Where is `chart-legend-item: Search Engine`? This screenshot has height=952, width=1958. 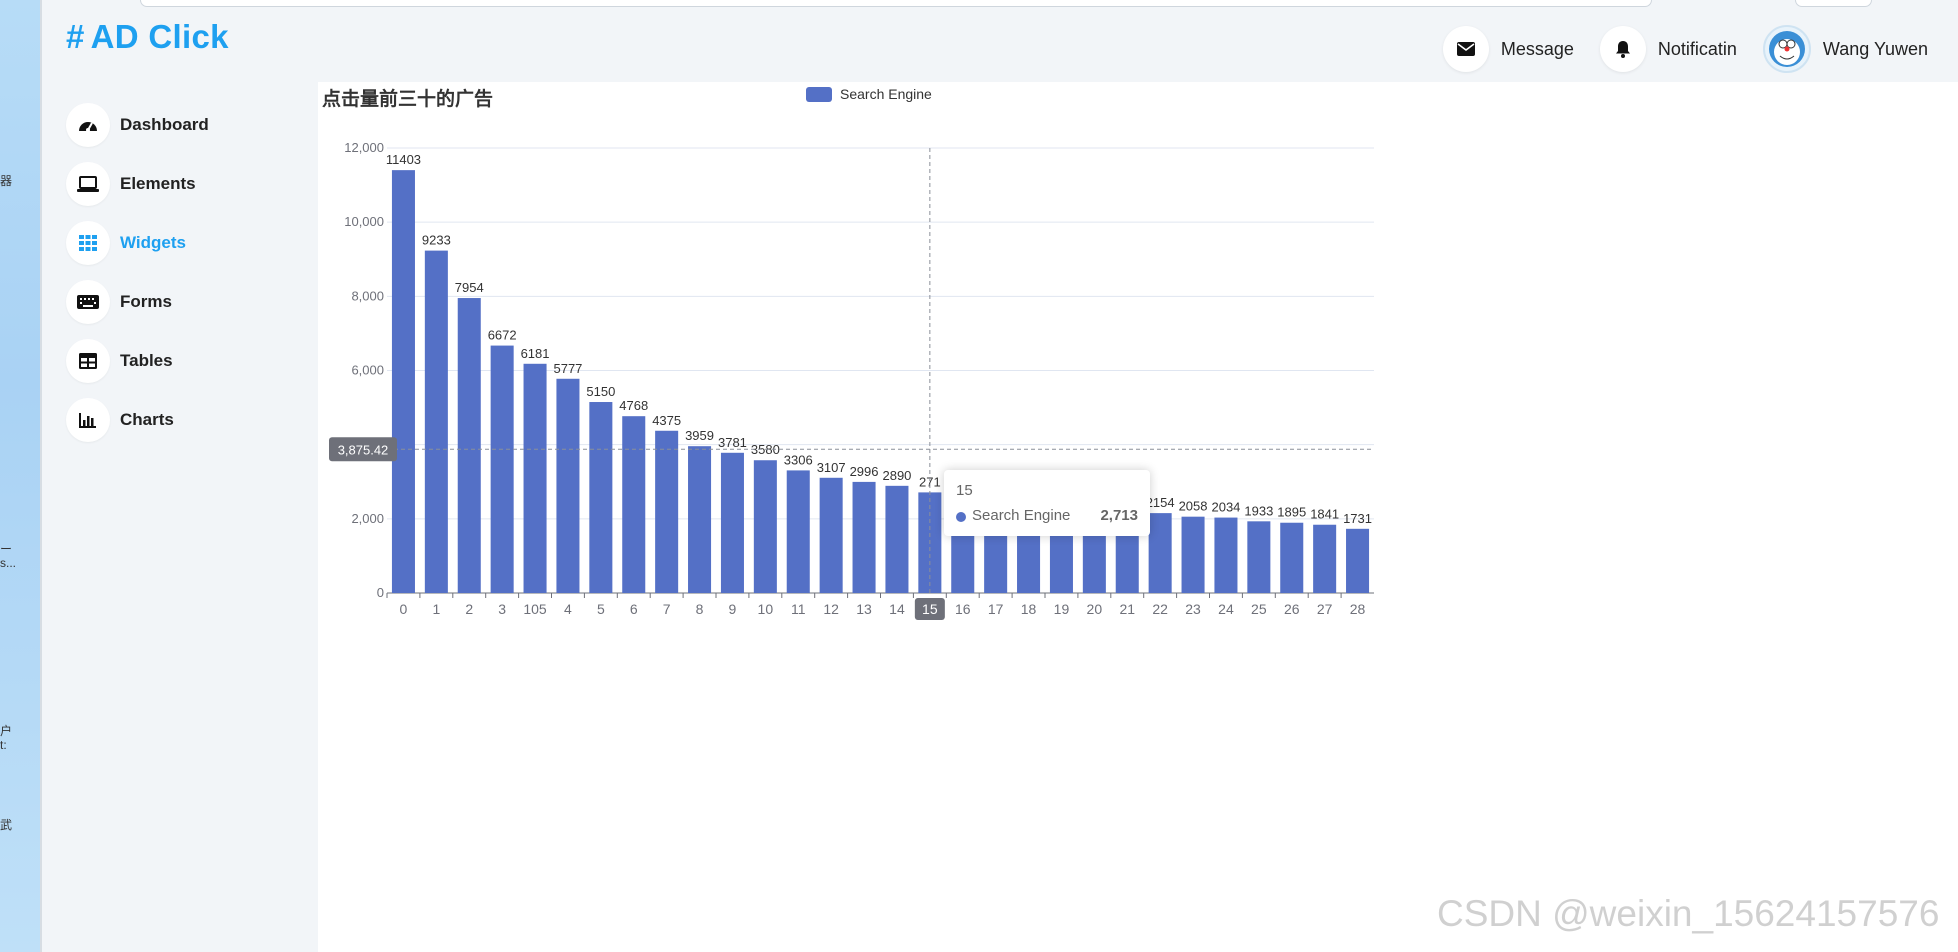 chart-legend-item: Search Engine is located at coordinates (869, 94).